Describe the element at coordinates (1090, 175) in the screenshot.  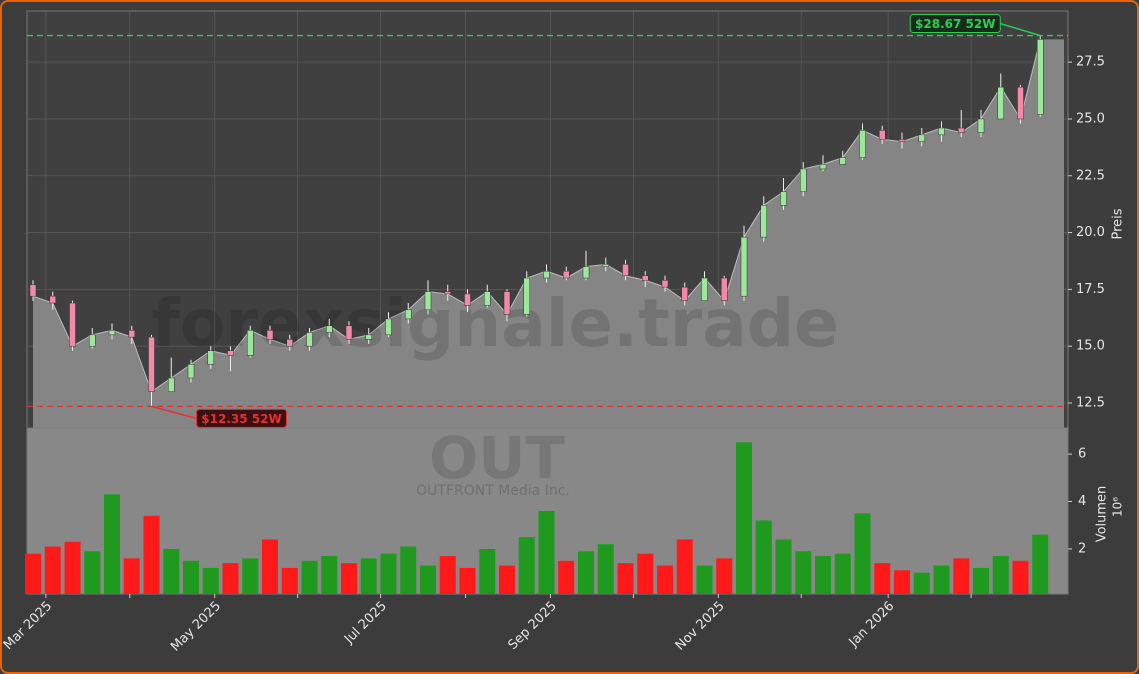
I see `y-tick-label: 22.5` at that location.